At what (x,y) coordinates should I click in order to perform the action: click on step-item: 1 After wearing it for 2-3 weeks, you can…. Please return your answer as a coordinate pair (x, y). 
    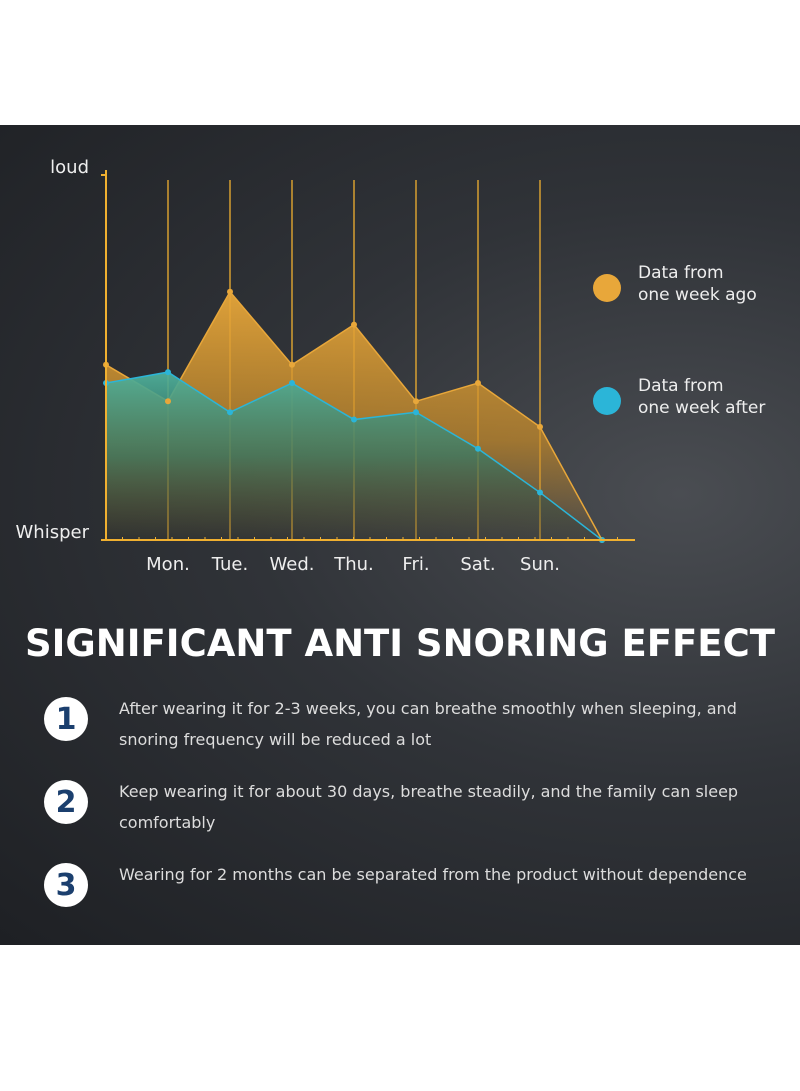
    Looking at the image, I should click on (396, 724).